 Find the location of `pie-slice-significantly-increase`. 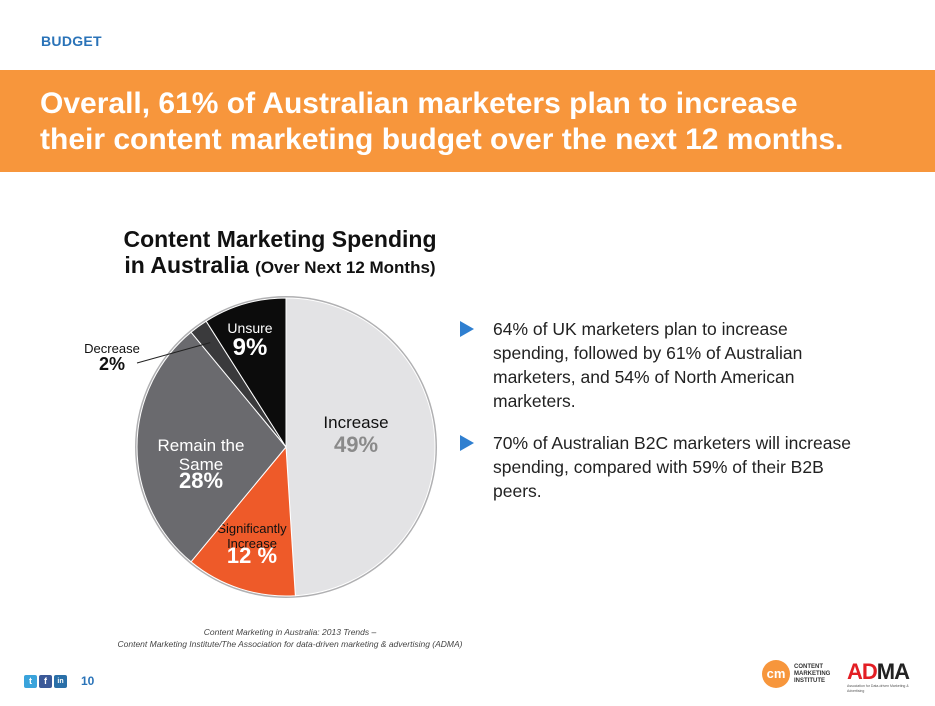

pie-slice-significantly-increase is located at coordinates (243, 521).